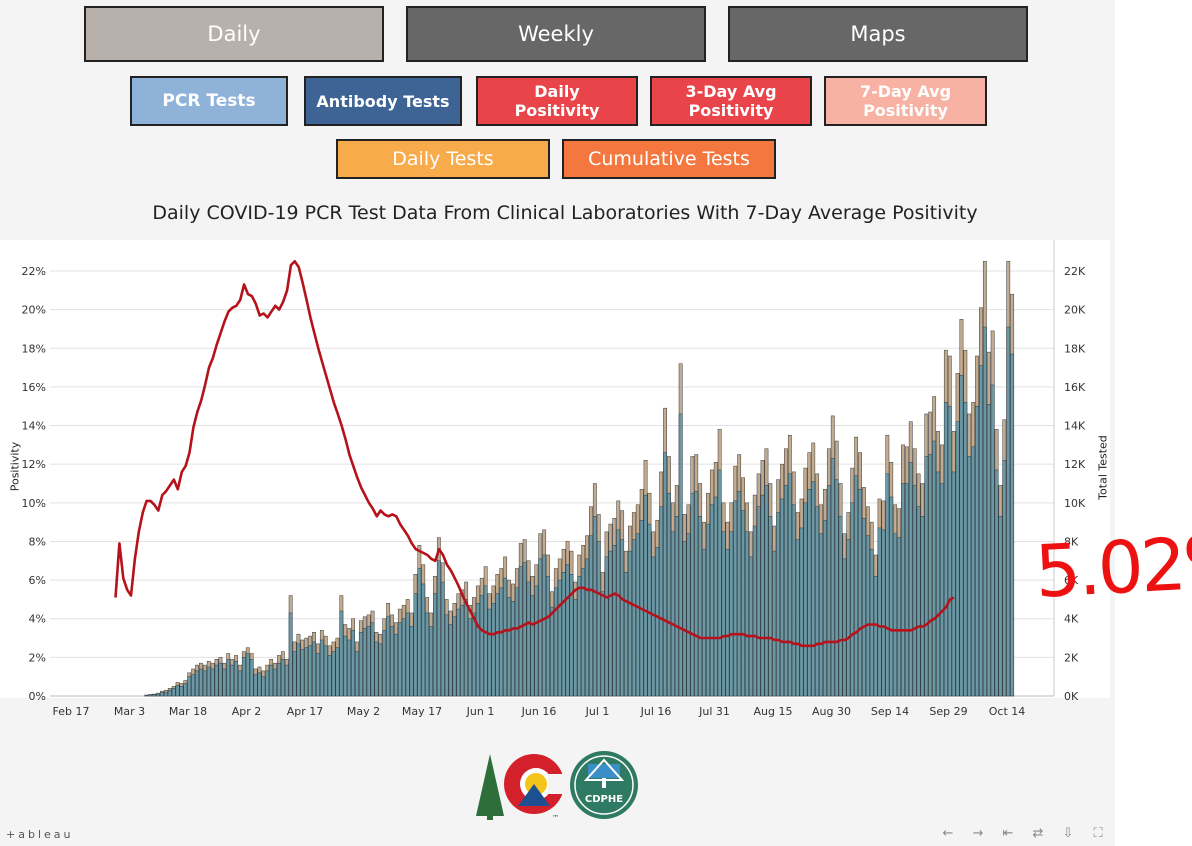  I want to click on y-tick-left: 4%, so click(37, 619).